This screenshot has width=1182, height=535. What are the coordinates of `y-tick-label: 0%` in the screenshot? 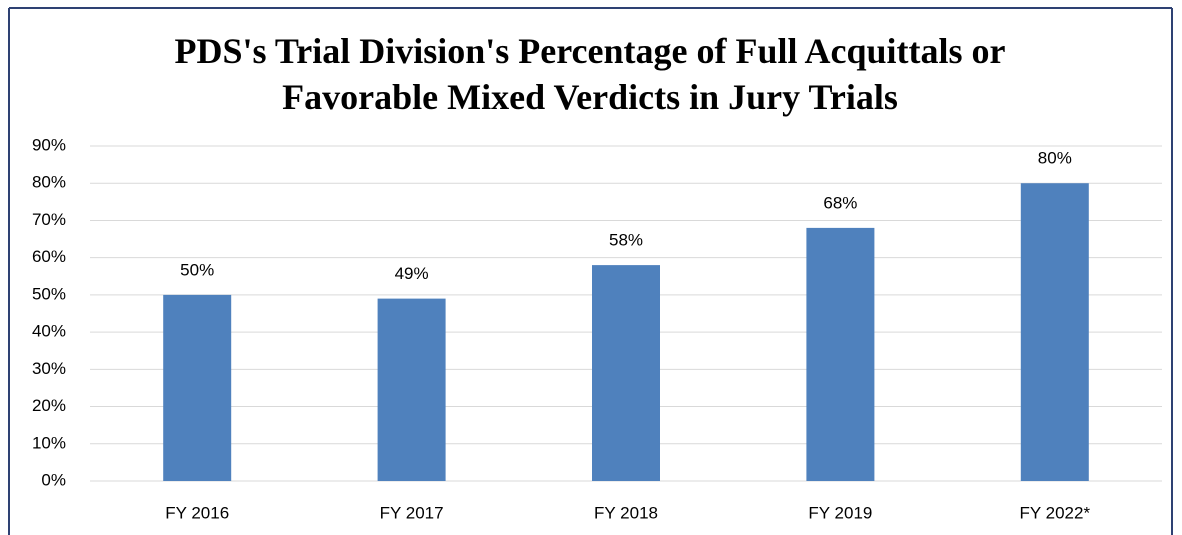 It's located at (53, 479).